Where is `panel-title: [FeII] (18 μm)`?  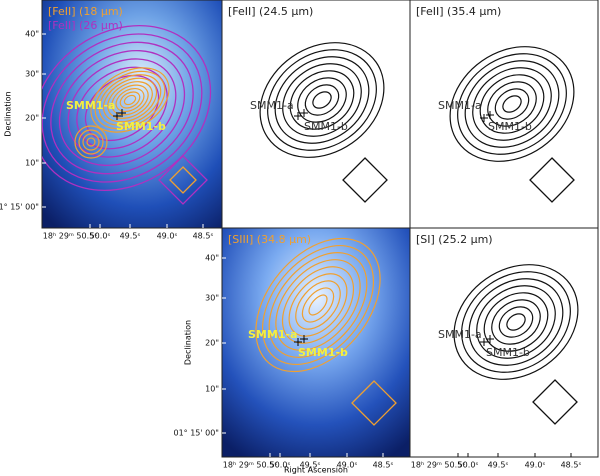 panel-title: [FeII] (18 μm) is located at coordinates (85, 11).